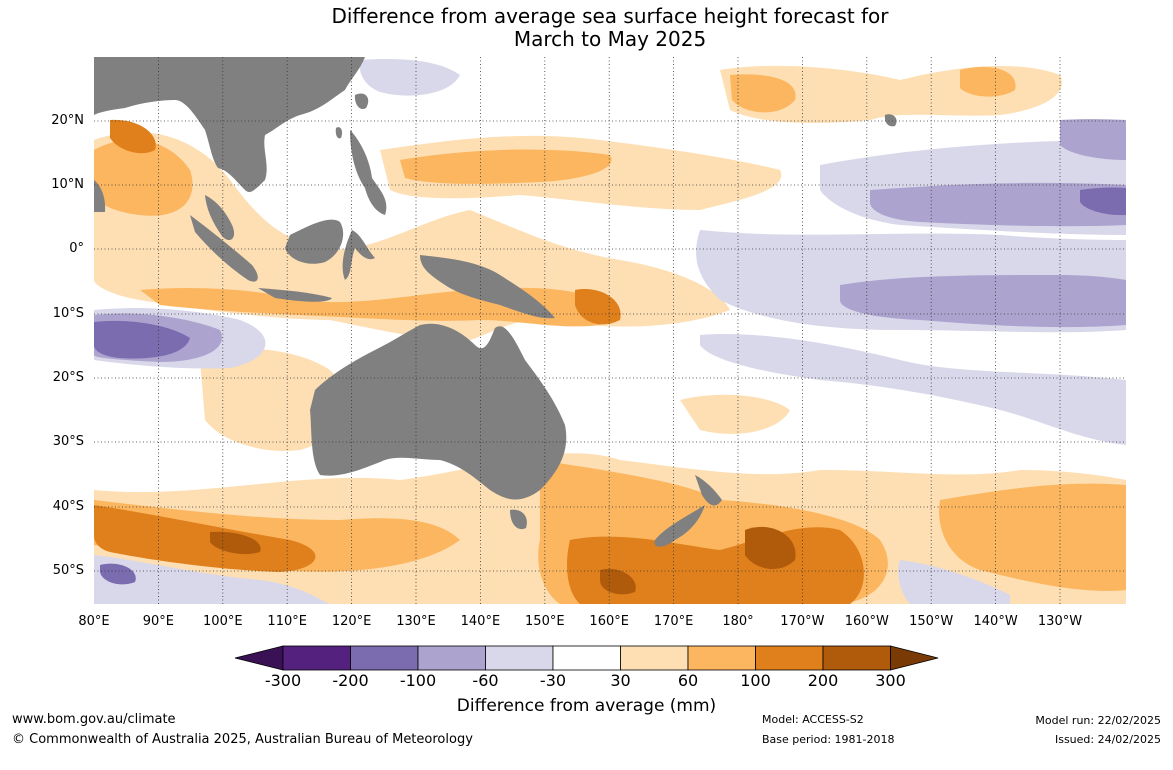 The height and width of the screenshot is (770, 1173). Describe the element at coordinates (416, 621) in the screenshot. I see `longitude-label: 130°E` at that location.